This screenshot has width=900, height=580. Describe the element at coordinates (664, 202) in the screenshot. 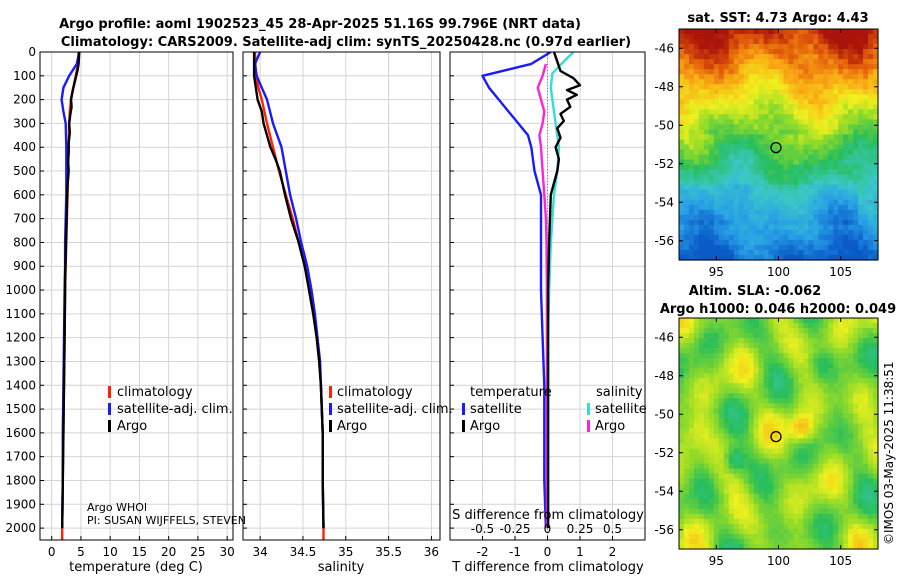

I see `map-y-tick-label: -54` at that location.